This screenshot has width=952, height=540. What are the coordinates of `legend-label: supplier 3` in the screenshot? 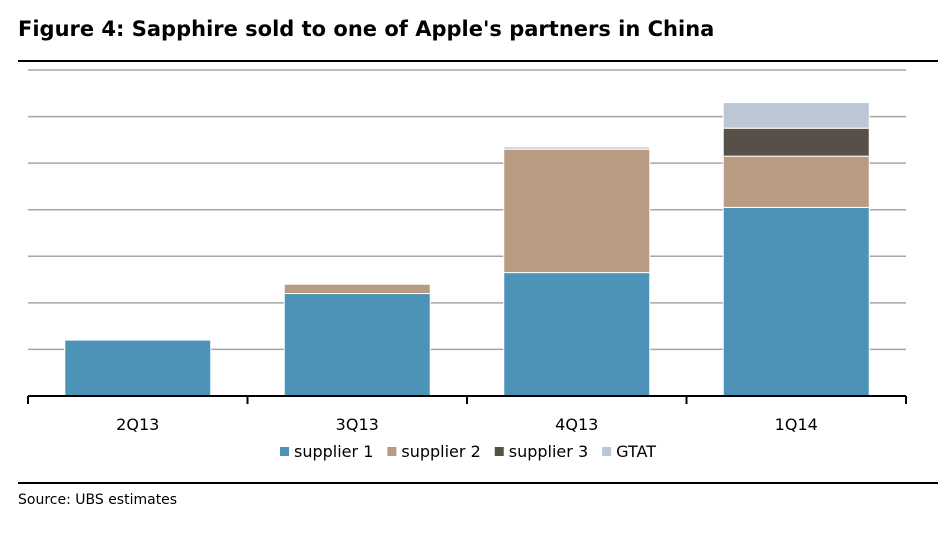 It's located at (548, 451).